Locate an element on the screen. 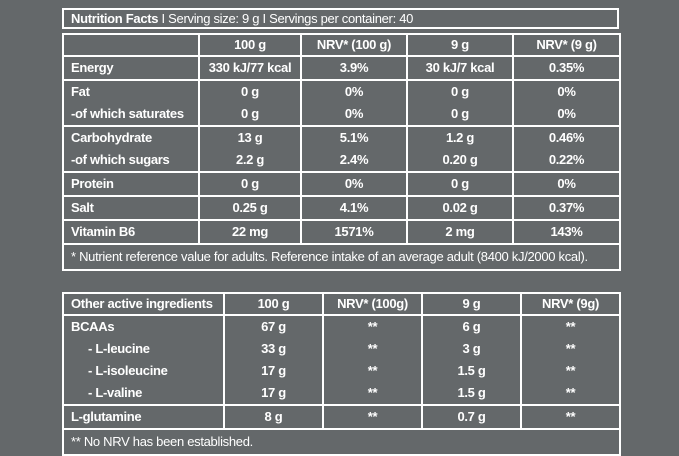 The image size is (679, 456). header-empty-cell is located at coordinates (131, 45).